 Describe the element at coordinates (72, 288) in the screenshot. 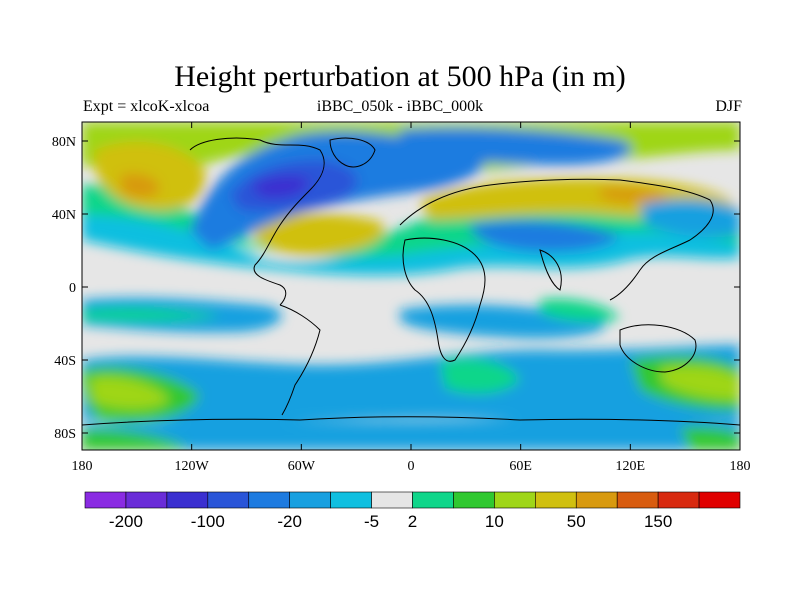

I see `lat-label: 0` at that location.